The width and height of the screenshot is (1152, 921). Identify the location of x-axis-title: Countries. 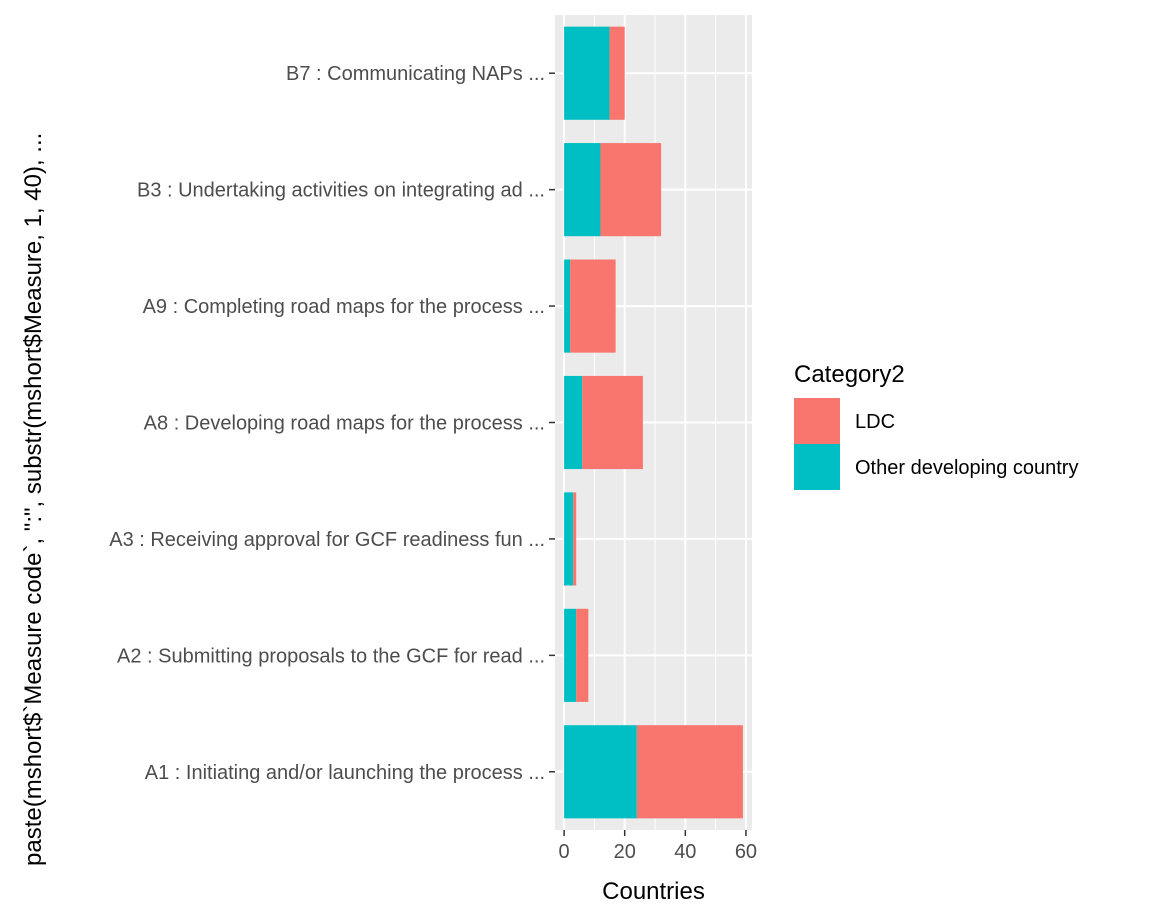
(653, 891).